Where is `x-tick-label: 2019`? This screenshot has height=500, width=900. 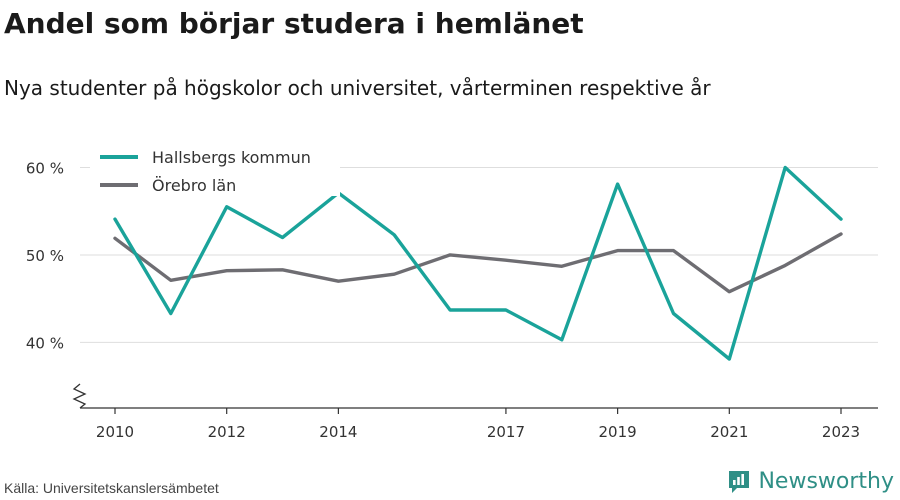 x-tick-label: 2019 is located at coordinates (618, 432).